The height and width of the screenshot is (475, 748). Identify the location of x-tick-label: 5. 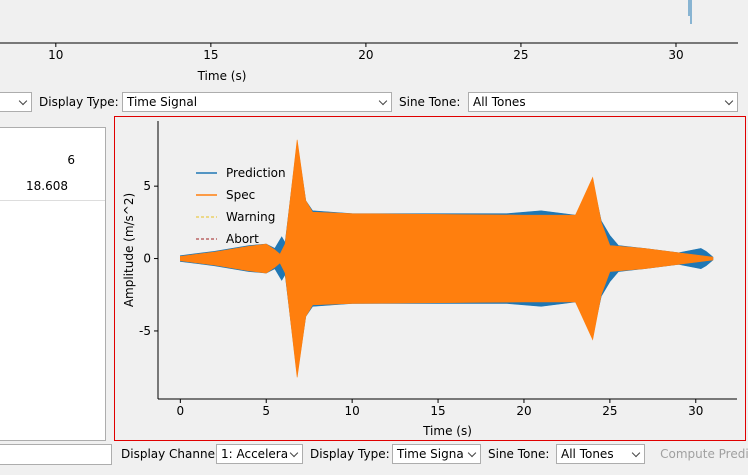
(266, 411).